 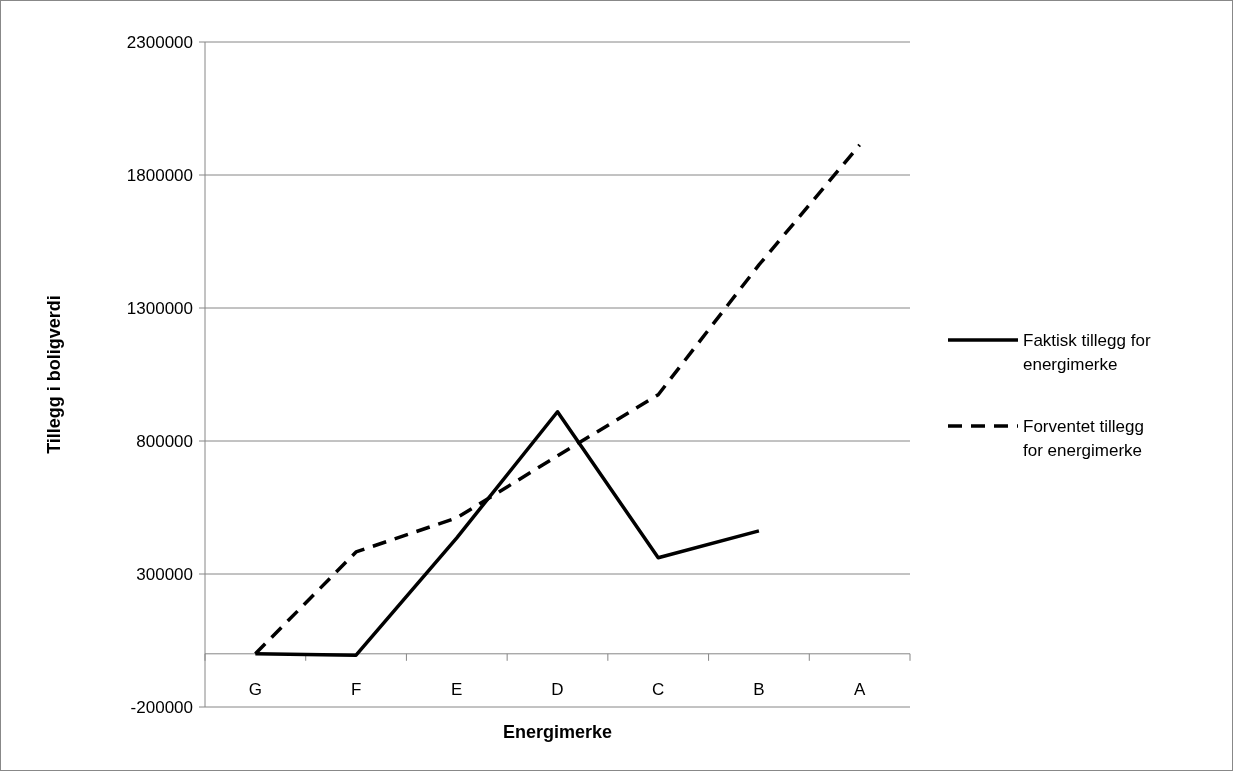 What do you see at coordinates (1083, 438) in the screenshot?
I see `legend-label: Forventet tillegg for energimerke` at bounding box center [1083, 438].